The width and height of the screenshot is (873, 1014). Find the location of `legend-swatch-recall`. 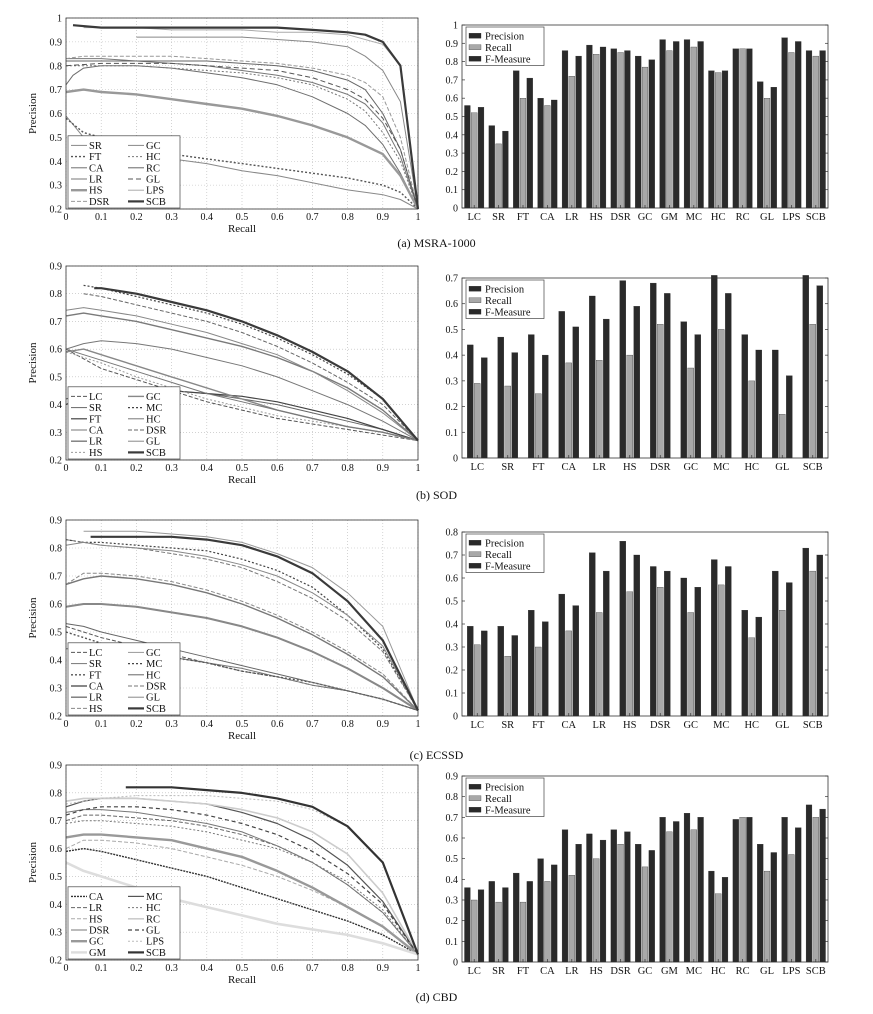

legend-swatch-recall is located at coordinates (475, 798).